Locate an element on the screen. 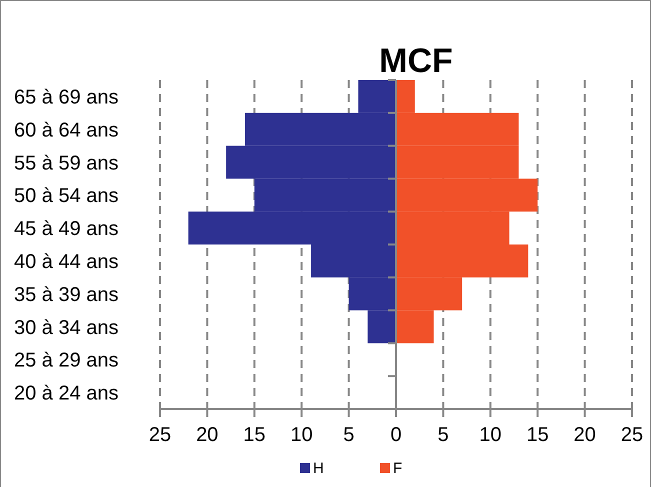 The height and width of the screenshot is (487, 651). y-tick-label: 20 à 24 ans is located at coordinates (66, 393).